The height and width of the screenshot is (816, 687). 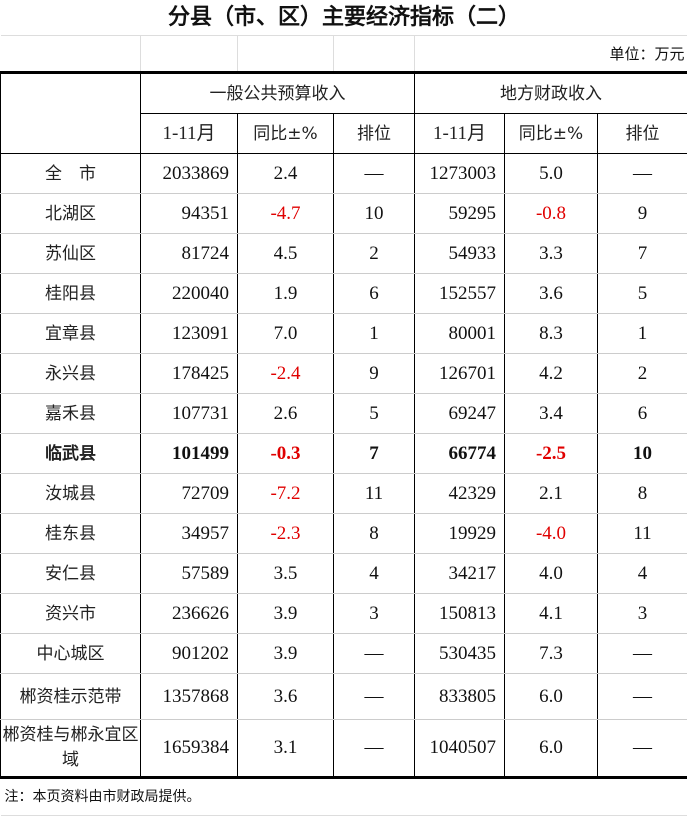 I want to click on cell-v1: 107731, so click(x=189, y=413).